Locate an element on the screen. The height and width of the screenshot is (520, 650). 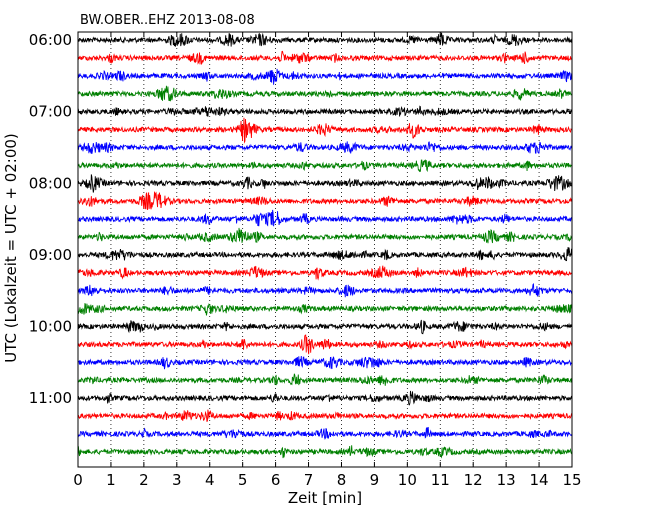
y-tick-label: 07:00 is located at coordinates (50, 112).